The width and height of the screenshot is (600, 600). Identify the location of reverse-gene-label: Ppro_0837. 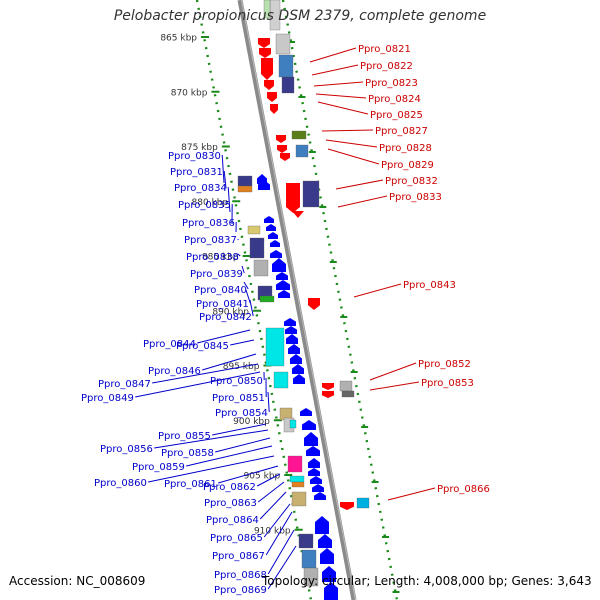
(210, 240).